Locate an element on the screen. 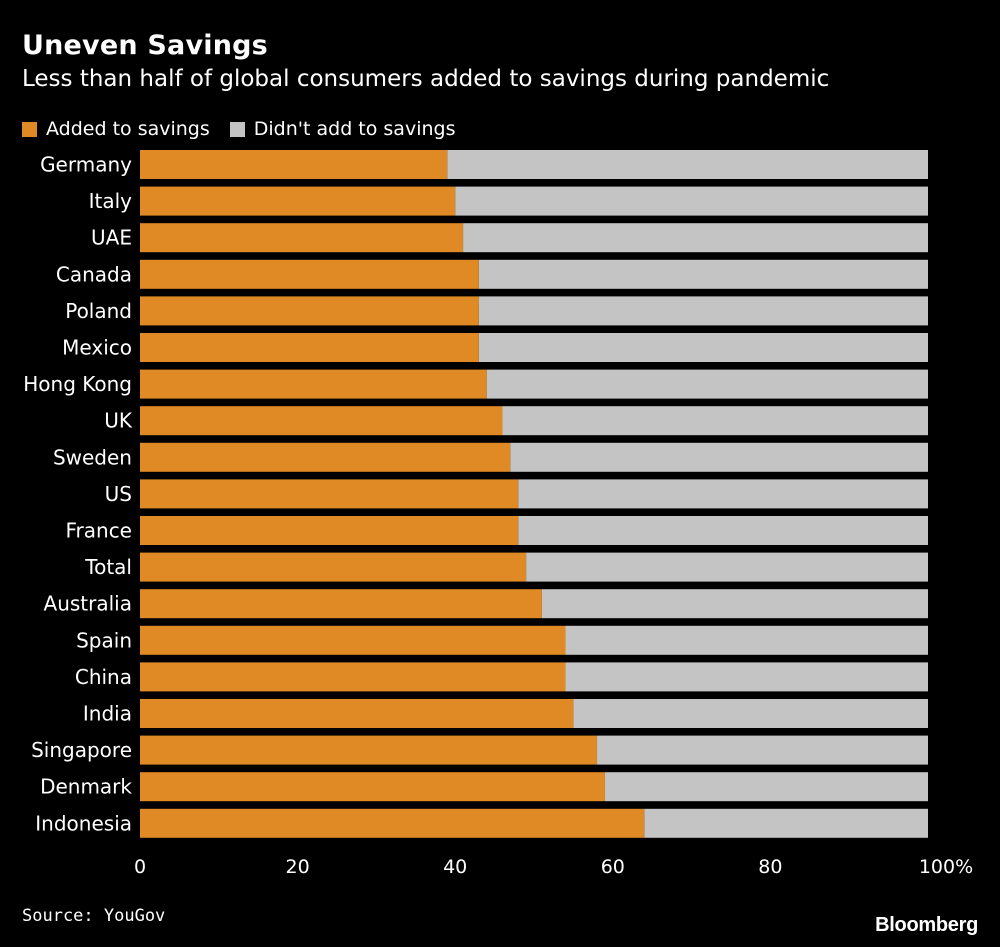  bar-uk-not-added is located at coordinates (715, 421).